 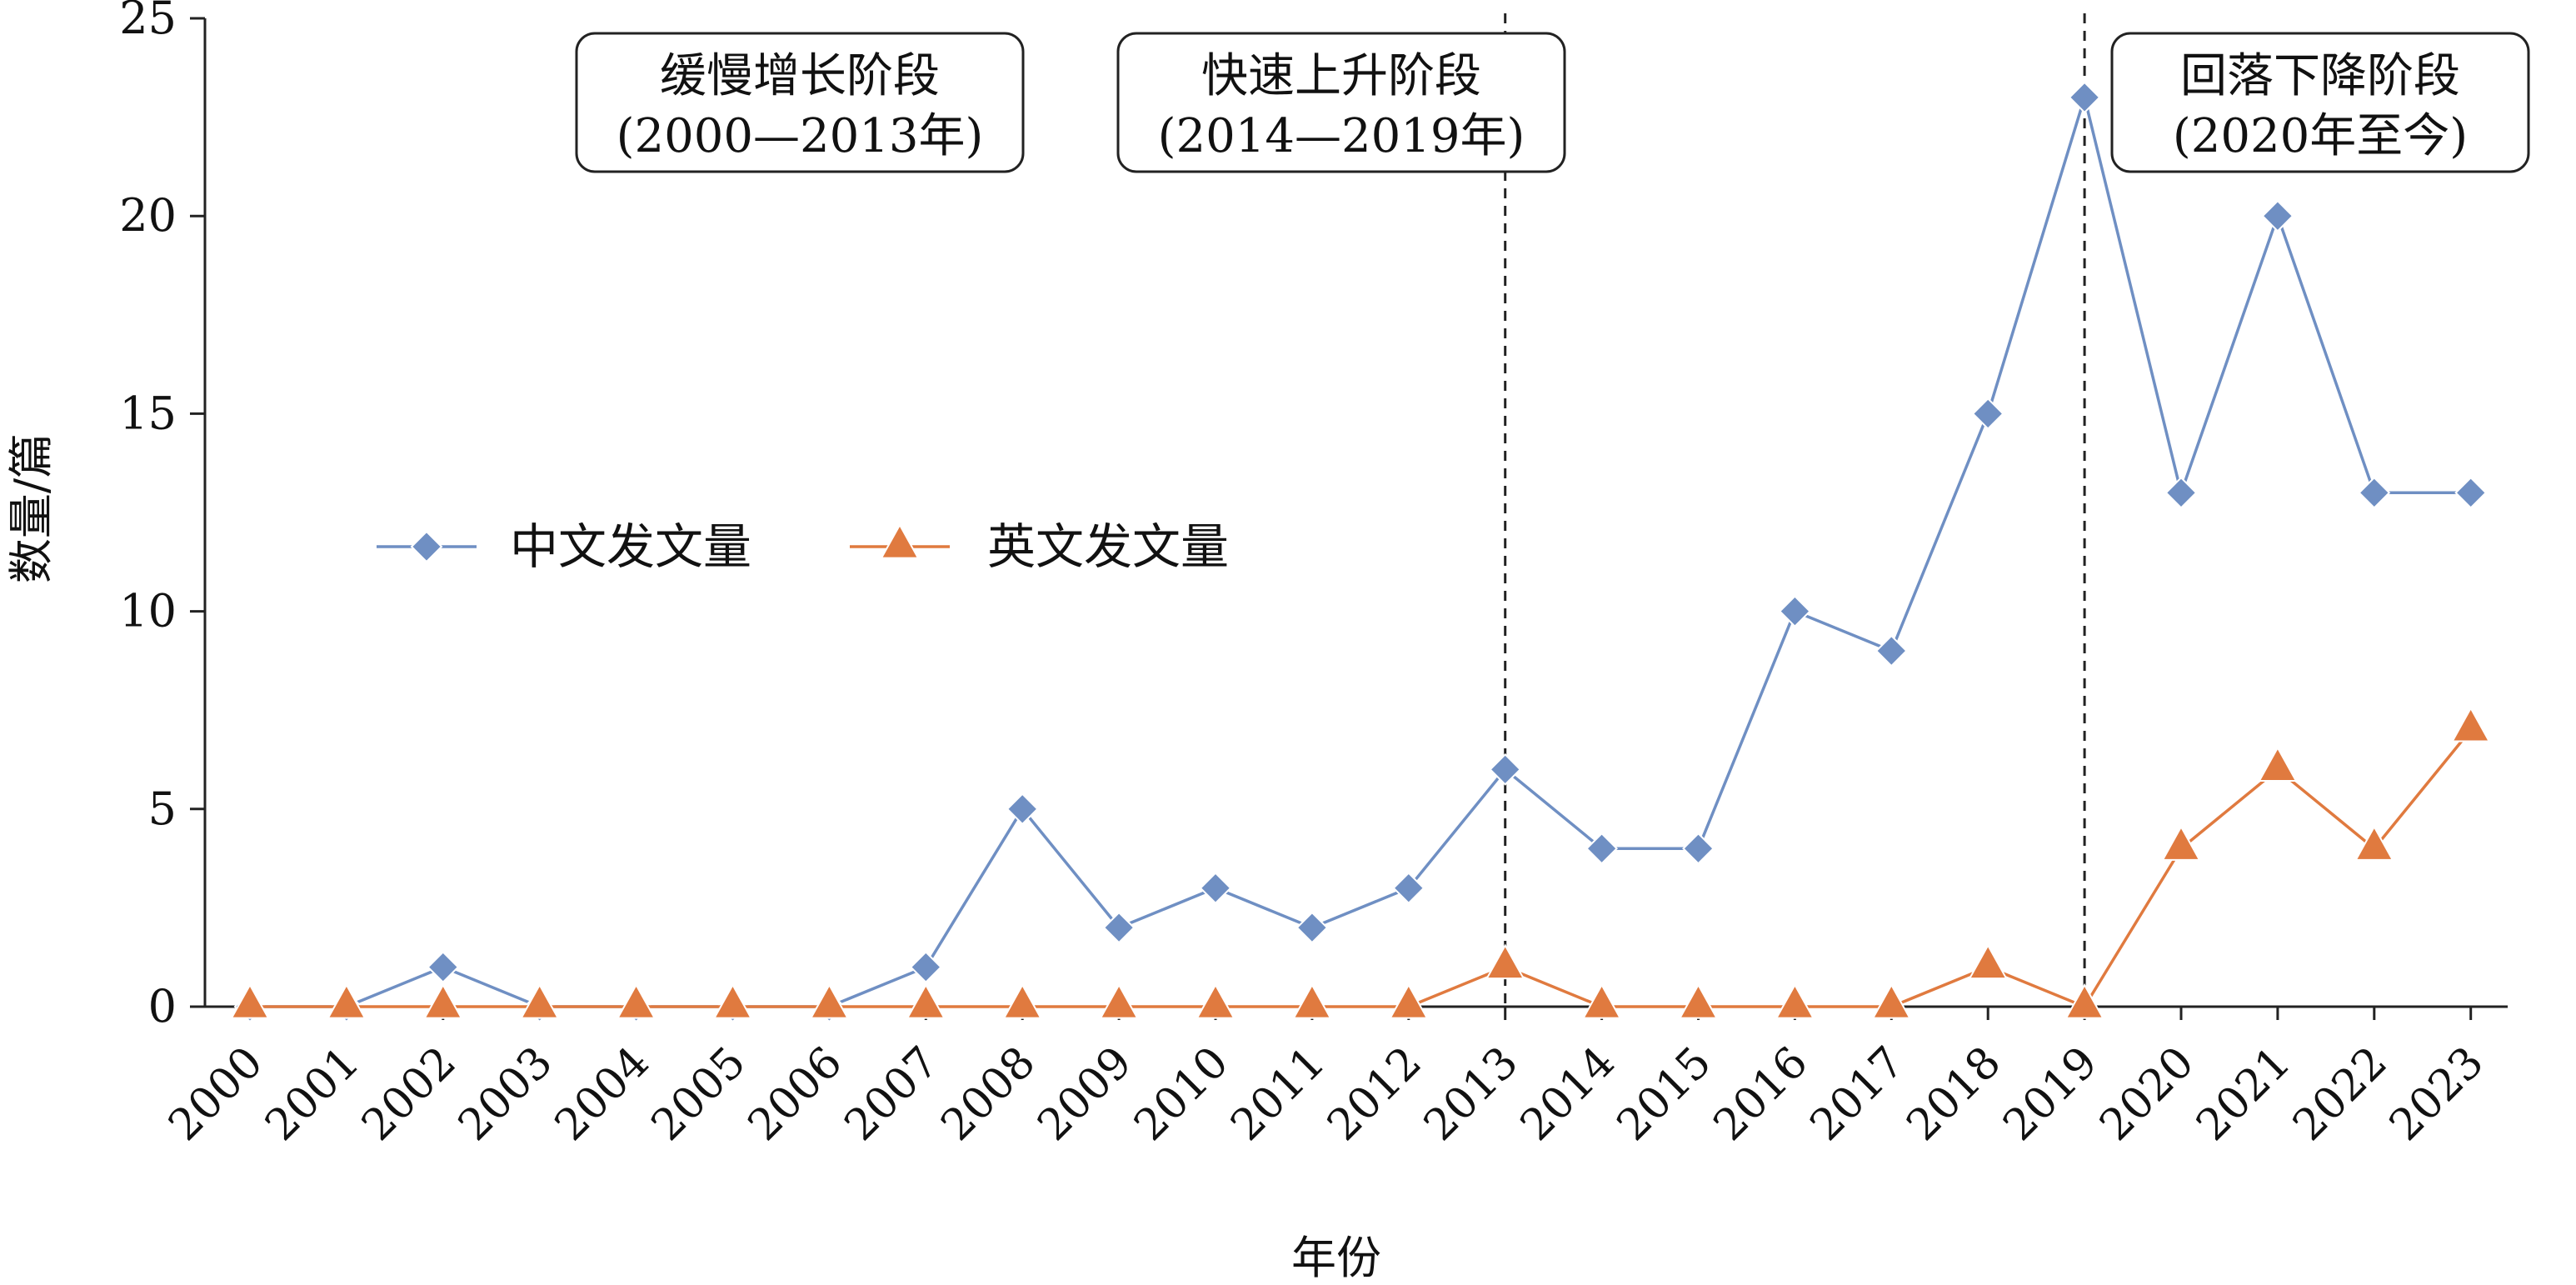 What do you see at coordinates (1471, 1094) in the screenshot?
I see `x-tick-label: 2013` at bounding box center [1471, 1094].